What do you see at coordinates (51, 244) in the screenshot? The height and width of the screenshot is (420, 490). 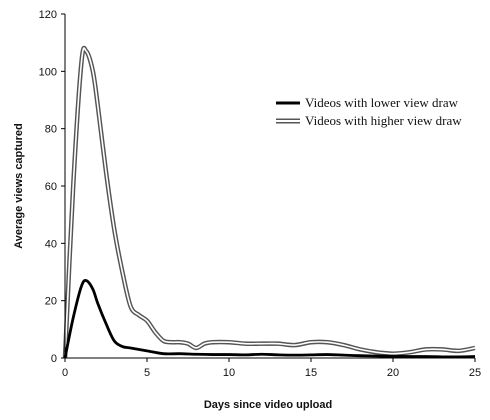 I see `y-tick-label: 40` at bounding box center [51, 244].